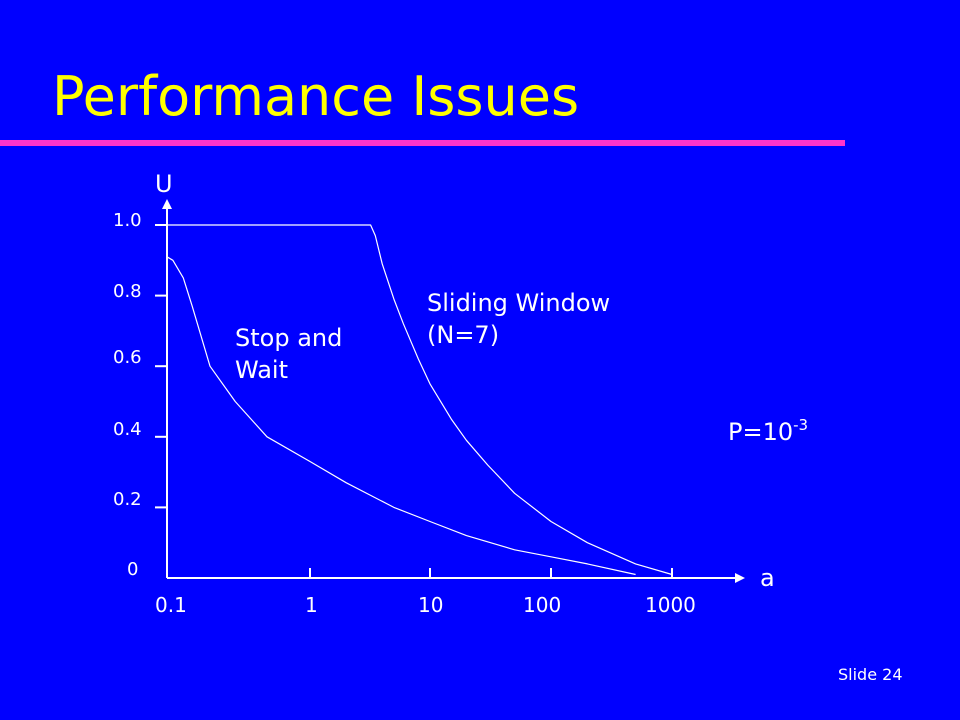 This screenshot has width=960, height=720. I want to click on sliding-window-label-line: (N=7), so click(463, 335).